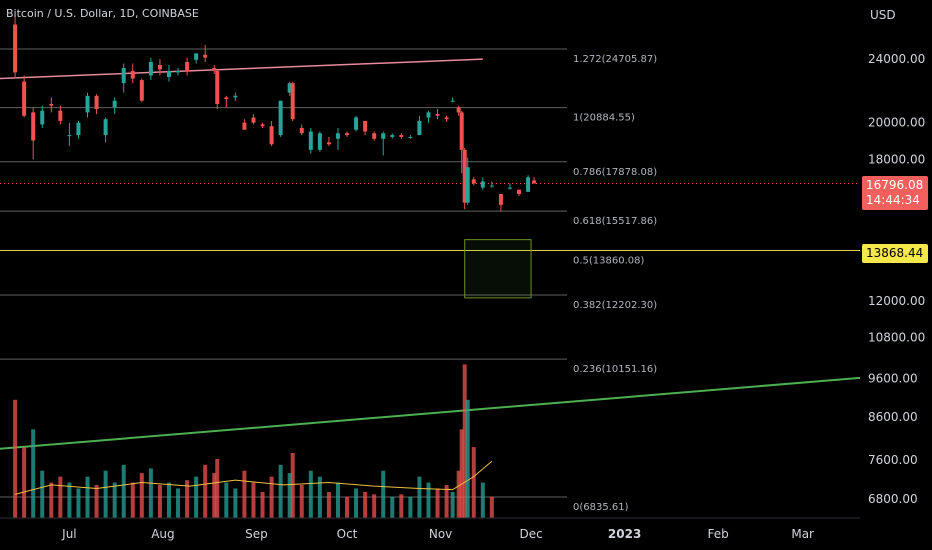  I want to click on fib-level-label: 0.382(12202.30), so click(615, 305).